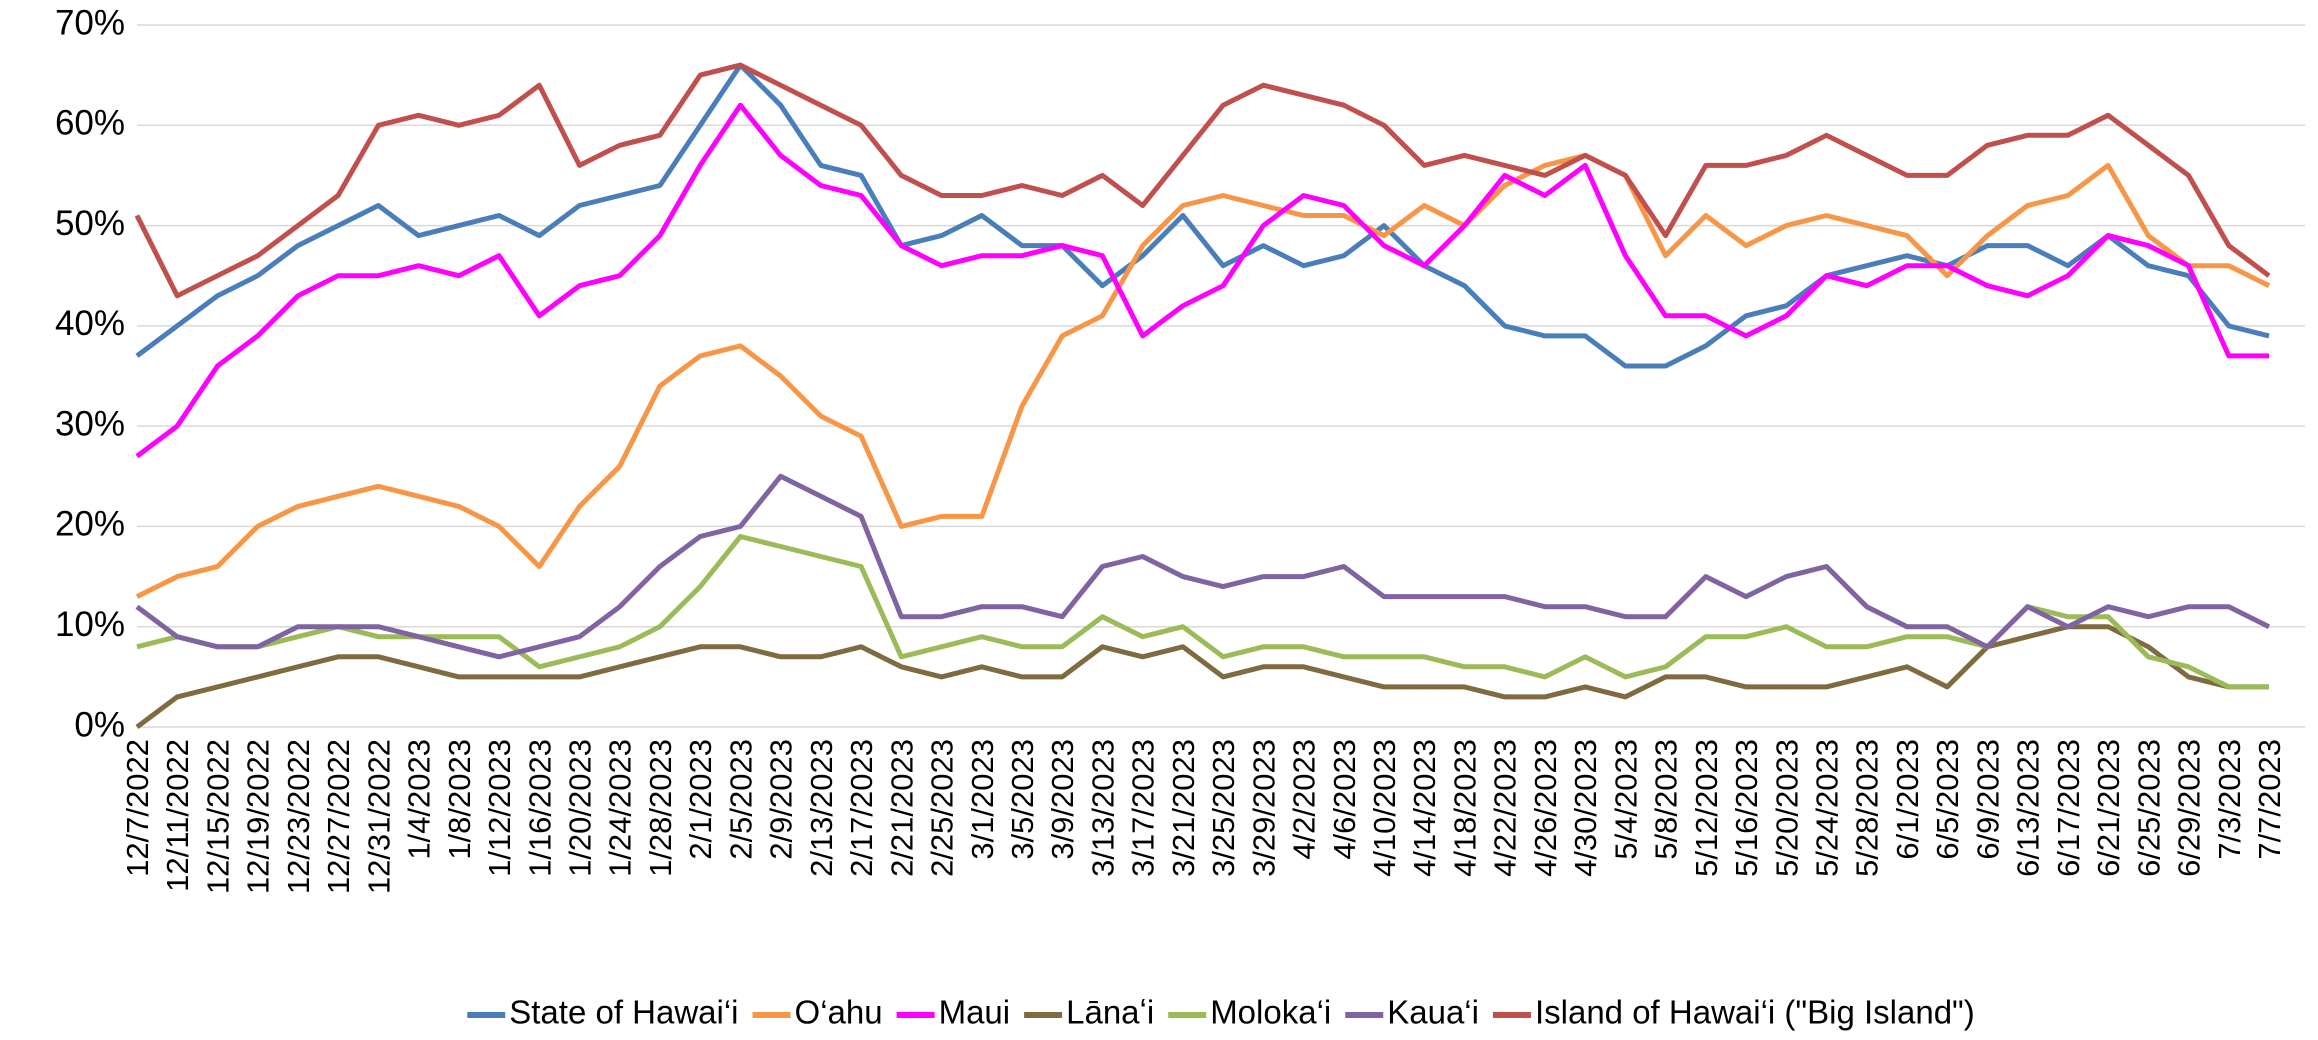  What do you see at coordinates (1827, 808) in the screenshot?
I see `x-tick-label: 5/24/2023` at bounding box center [1827, 808].